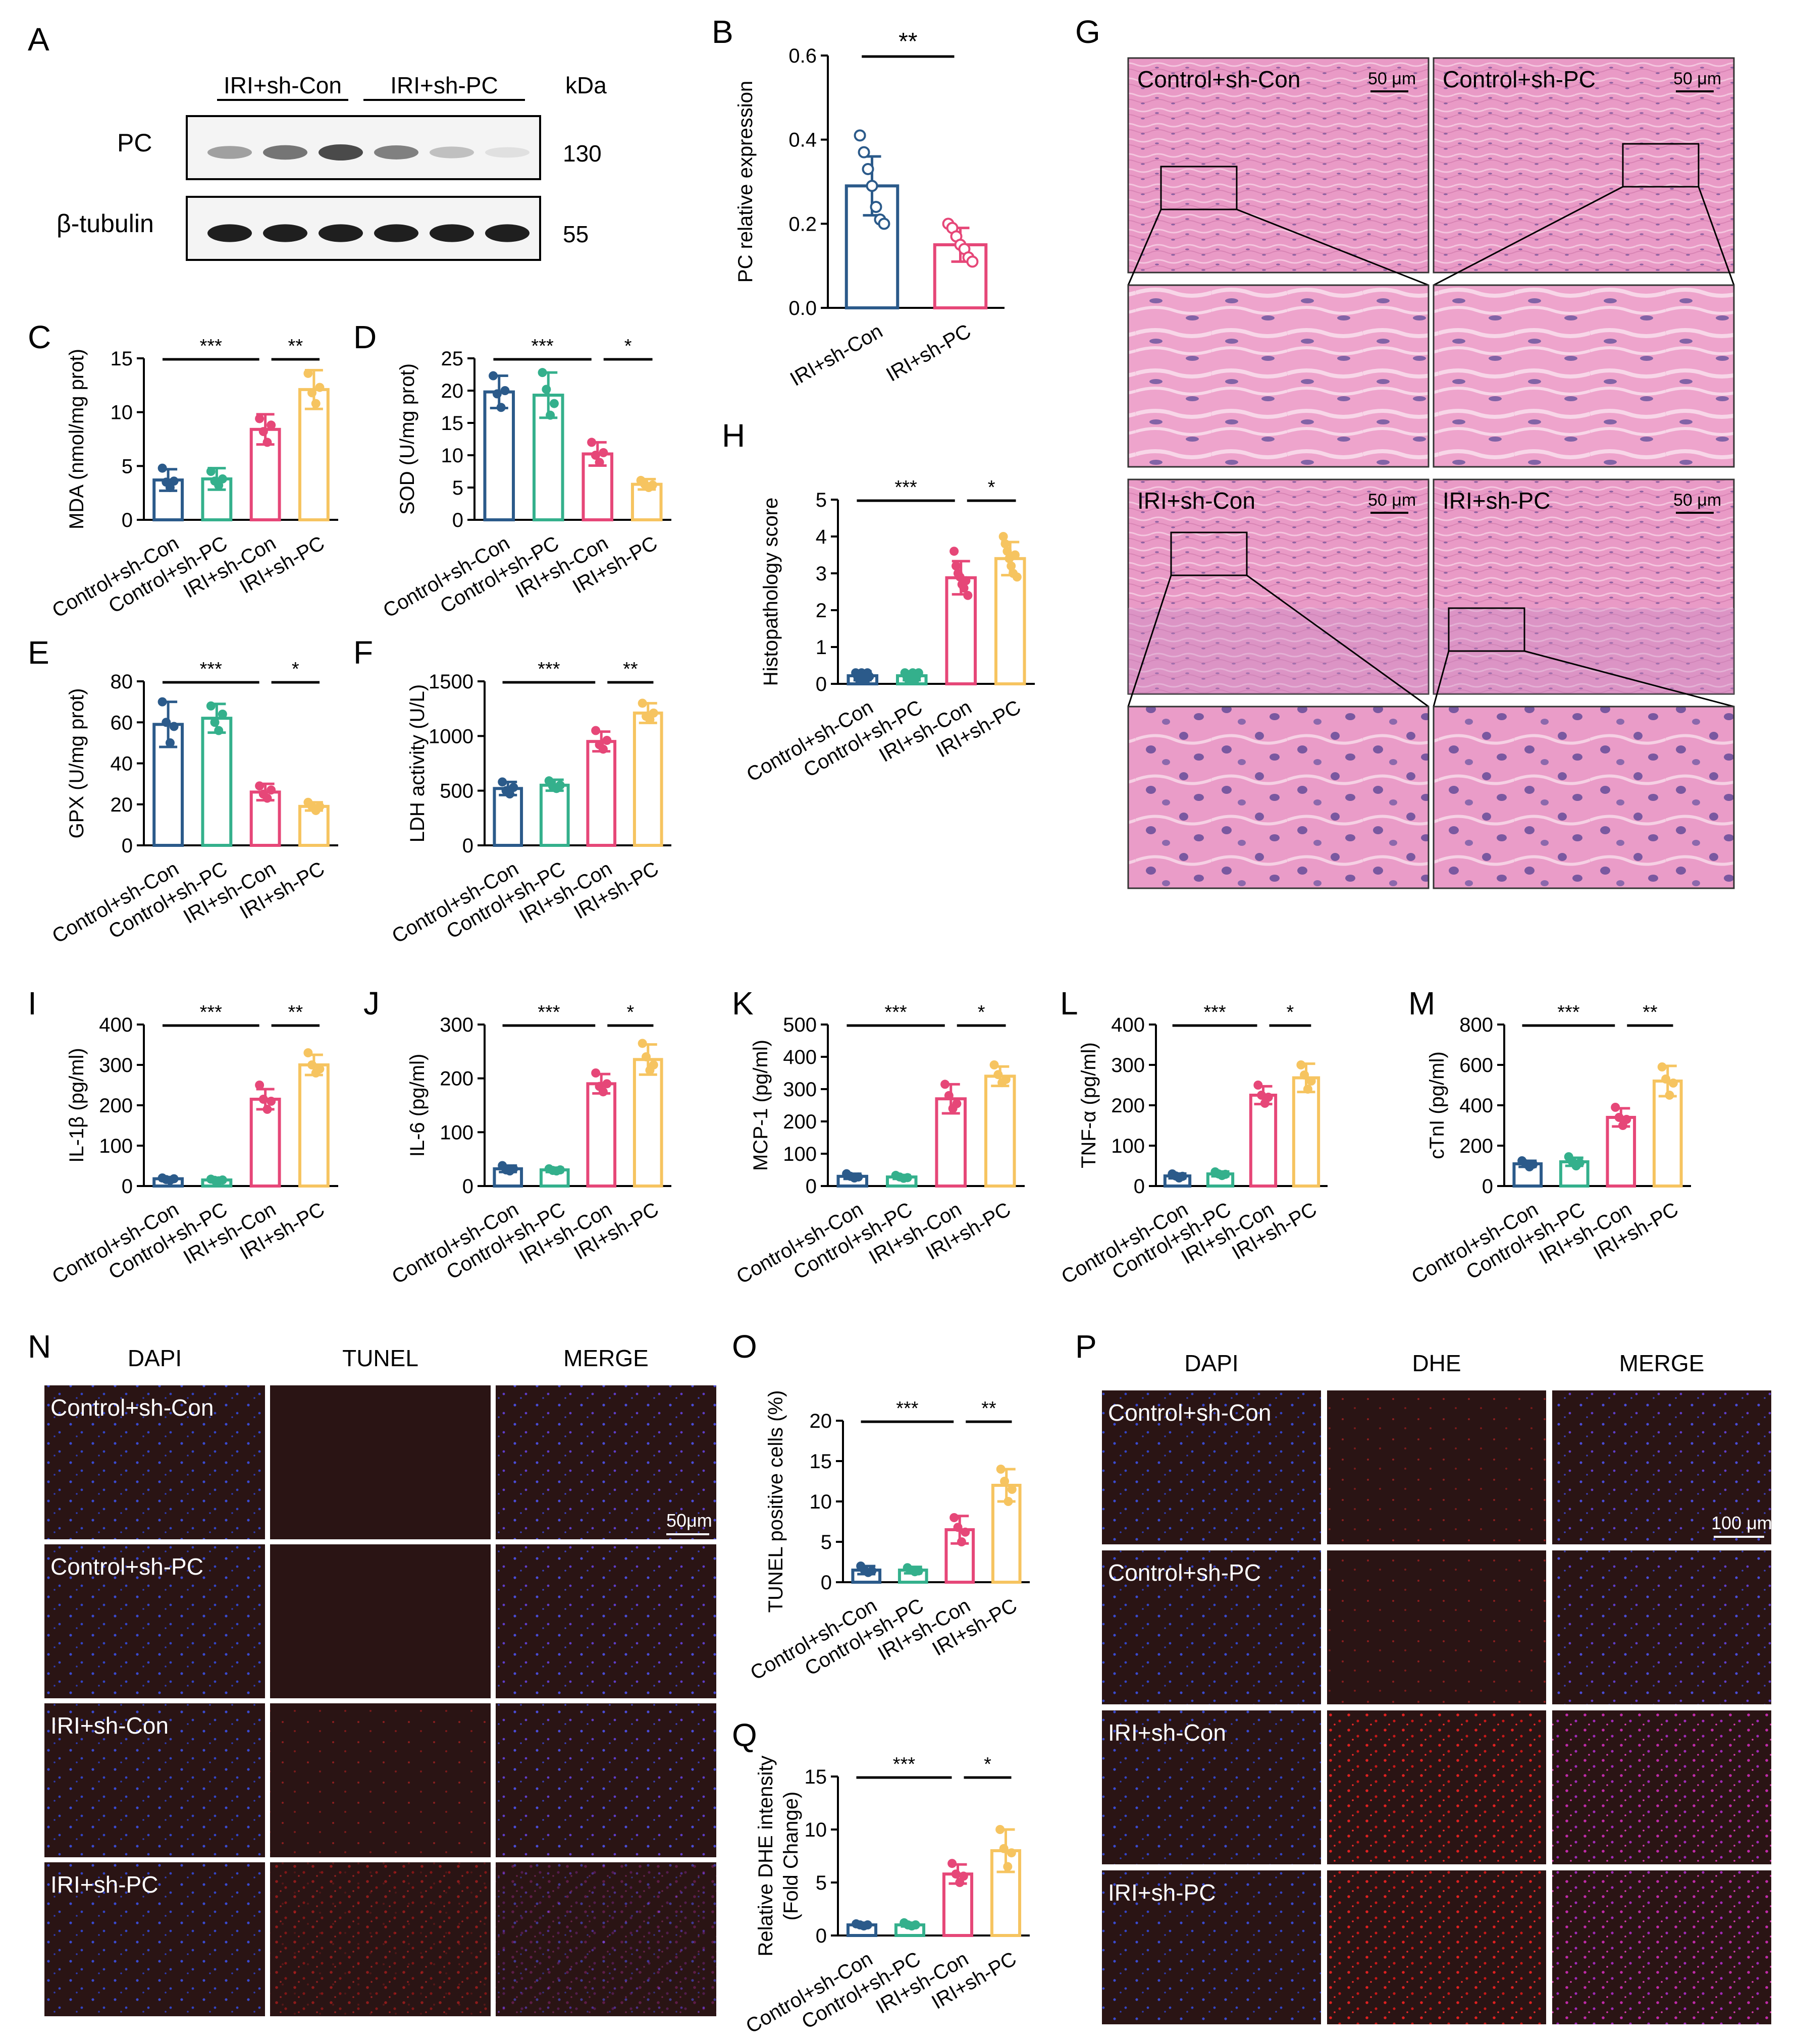  Describe the element at coordinates (451, 682) in the screenshot. I see `y-tick-label: 1500` at that location.